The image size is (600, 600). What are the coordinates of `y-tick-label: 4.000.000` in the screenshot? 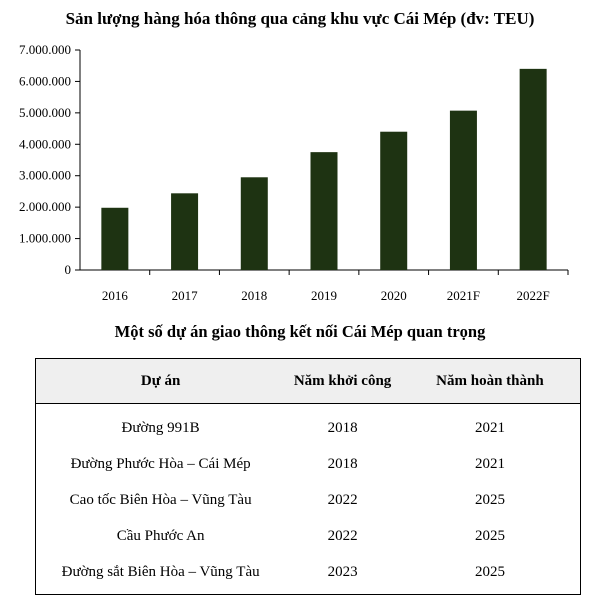 It's located at (45, 143).